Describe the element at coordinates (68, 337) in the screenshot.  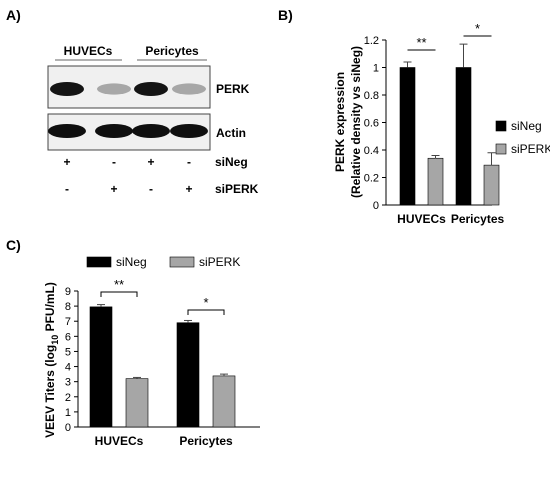
I see `c-ytick-label-6: 6` at that location.